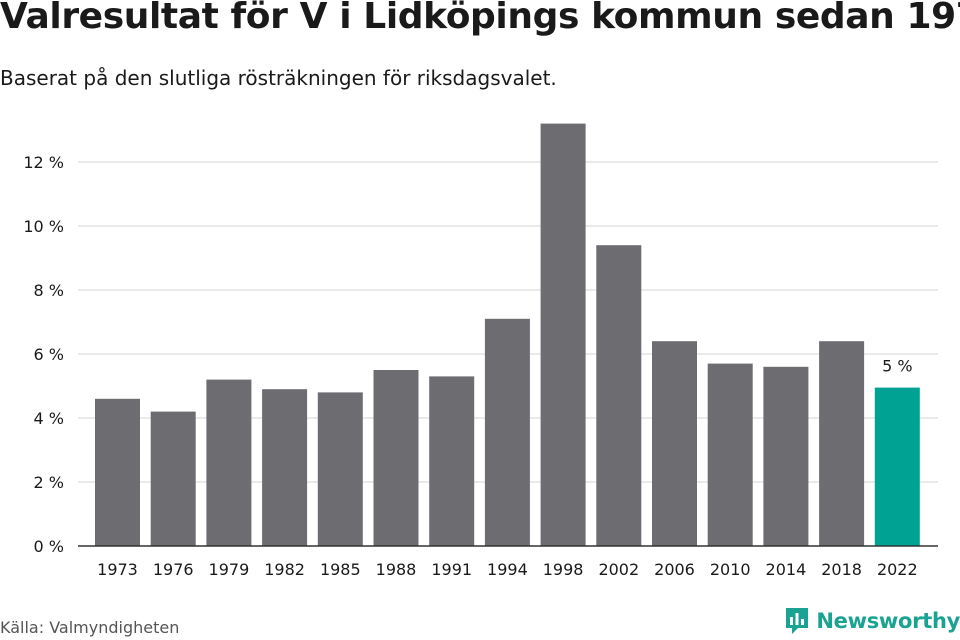 The width and height of the screenshot is (960, 640). What do you see at coordinates (285, 467) in the screenshot?
I see `bar-1982` at bounding box center [285, 467].